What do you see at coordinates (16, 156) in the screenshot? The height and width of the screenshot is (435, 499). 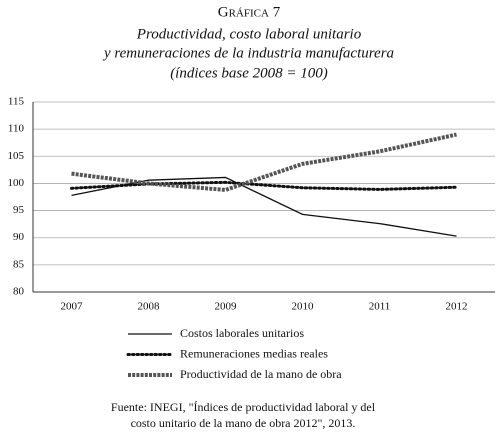 I see `y-tick-label: 105` at bounding box center [16, 156].